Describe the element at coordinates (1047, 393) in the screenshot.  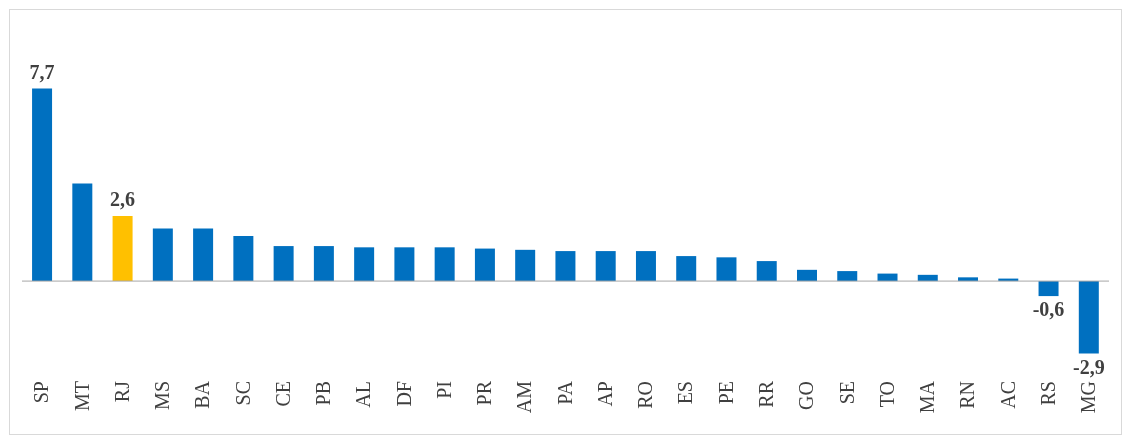
I see `x-tick-label: RS` at that location.